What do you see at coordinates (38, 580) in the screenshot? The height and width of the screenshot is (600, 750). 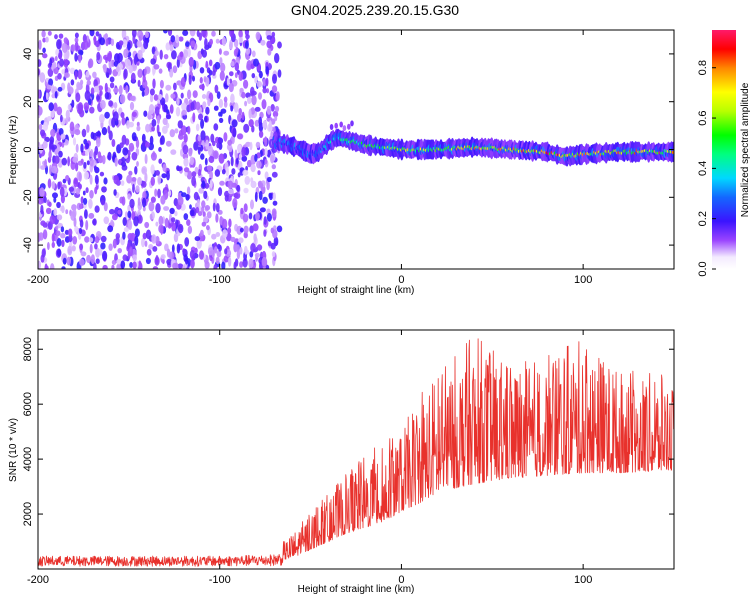 I see `x-tick-label: -200` at bounding box center [38, 580].